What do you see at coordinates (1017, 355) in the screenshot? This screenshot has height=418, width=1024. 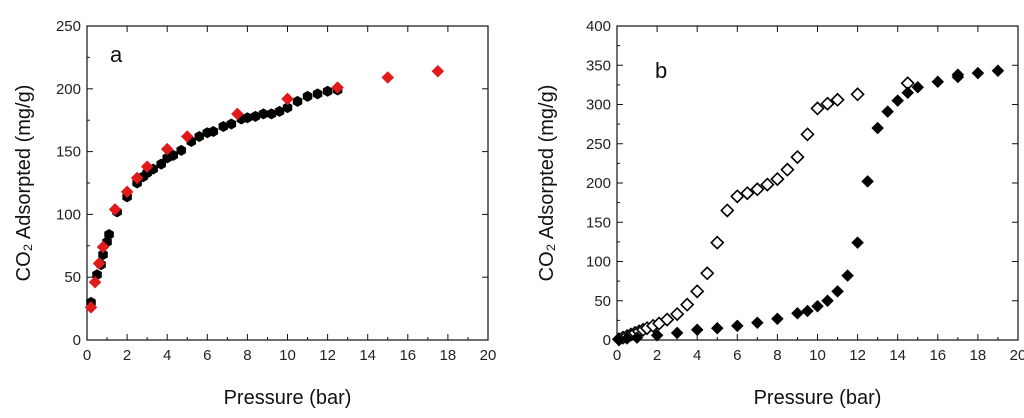 I see `x-tick-label: 20` at bounding box center [1017, 355].